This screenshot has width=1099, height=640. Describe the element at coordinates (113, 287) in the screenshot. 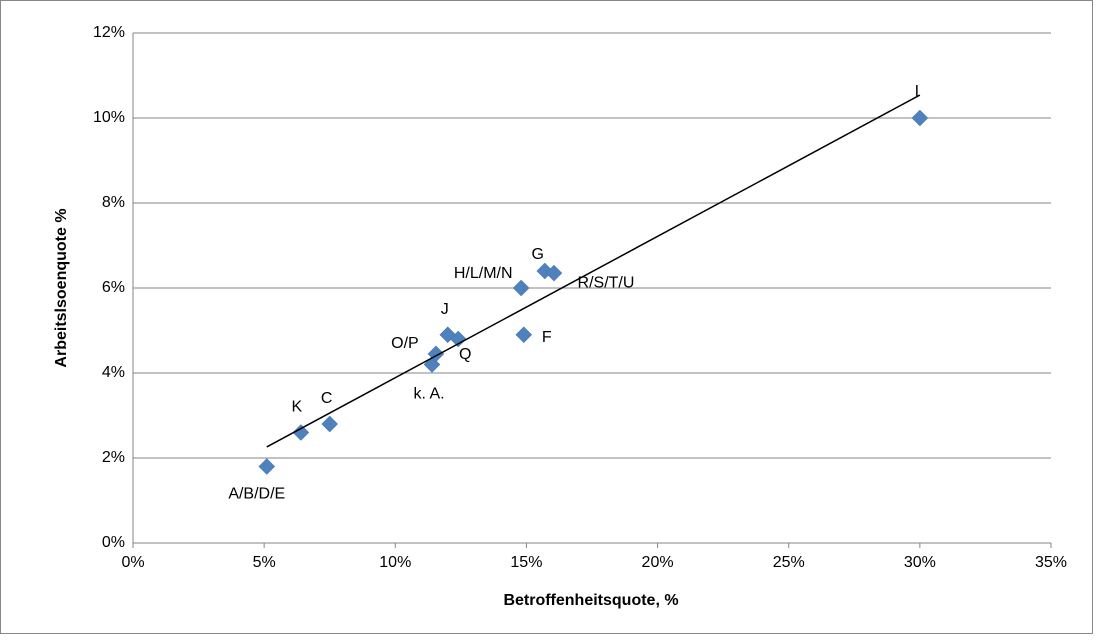

I see `y-tick-label: 6%` at that location.